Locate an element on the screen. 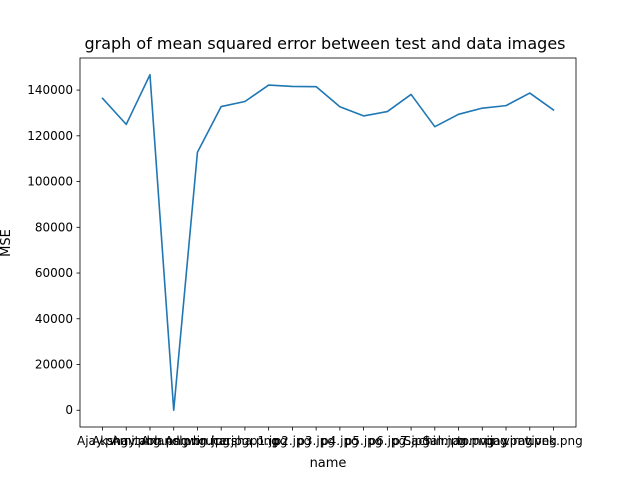  x-tick-label: p2.jpg is located at coordinates (293, 441).